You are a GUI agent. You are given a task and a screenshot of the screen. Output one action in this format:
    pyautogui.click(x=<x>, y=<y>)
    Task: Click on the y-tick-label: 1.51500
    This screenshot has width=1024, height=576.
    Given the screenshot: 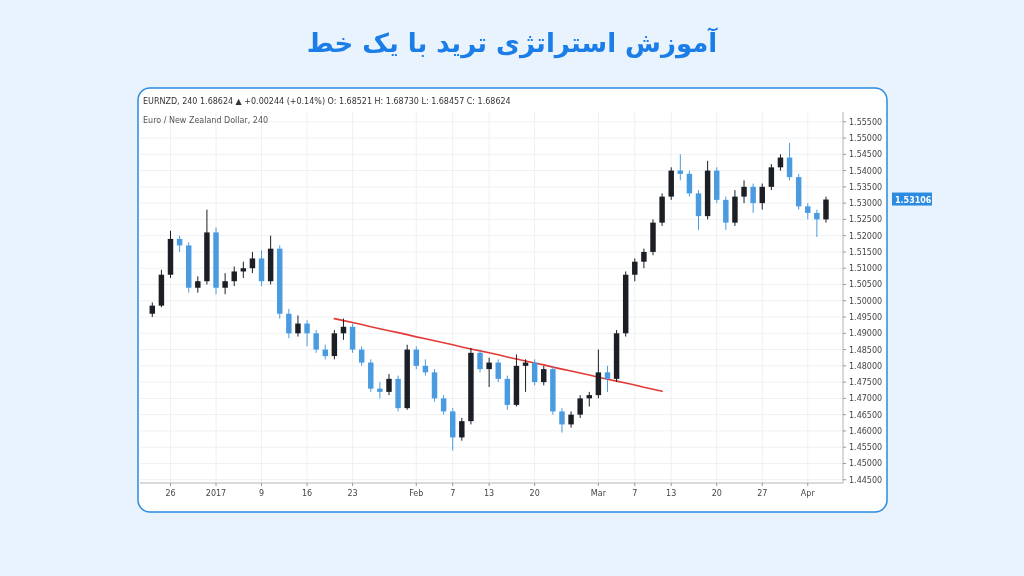 What is the action you would take?
    pyautogui.click(x=866, y=252)
    